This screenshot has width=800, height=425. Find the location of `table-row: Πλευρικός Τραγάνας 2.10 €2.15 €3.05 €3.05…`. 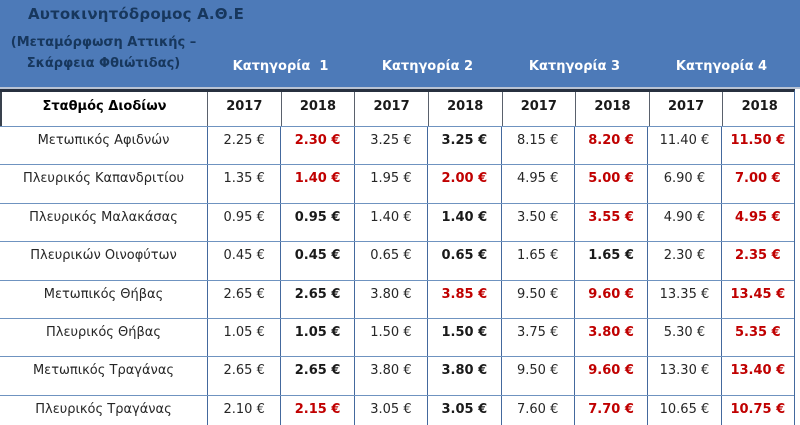

table-row: Πλευρικός Τραγάνας 2.10 €2.15 €3.05 €3.05… is located at coordinates (397, 409).